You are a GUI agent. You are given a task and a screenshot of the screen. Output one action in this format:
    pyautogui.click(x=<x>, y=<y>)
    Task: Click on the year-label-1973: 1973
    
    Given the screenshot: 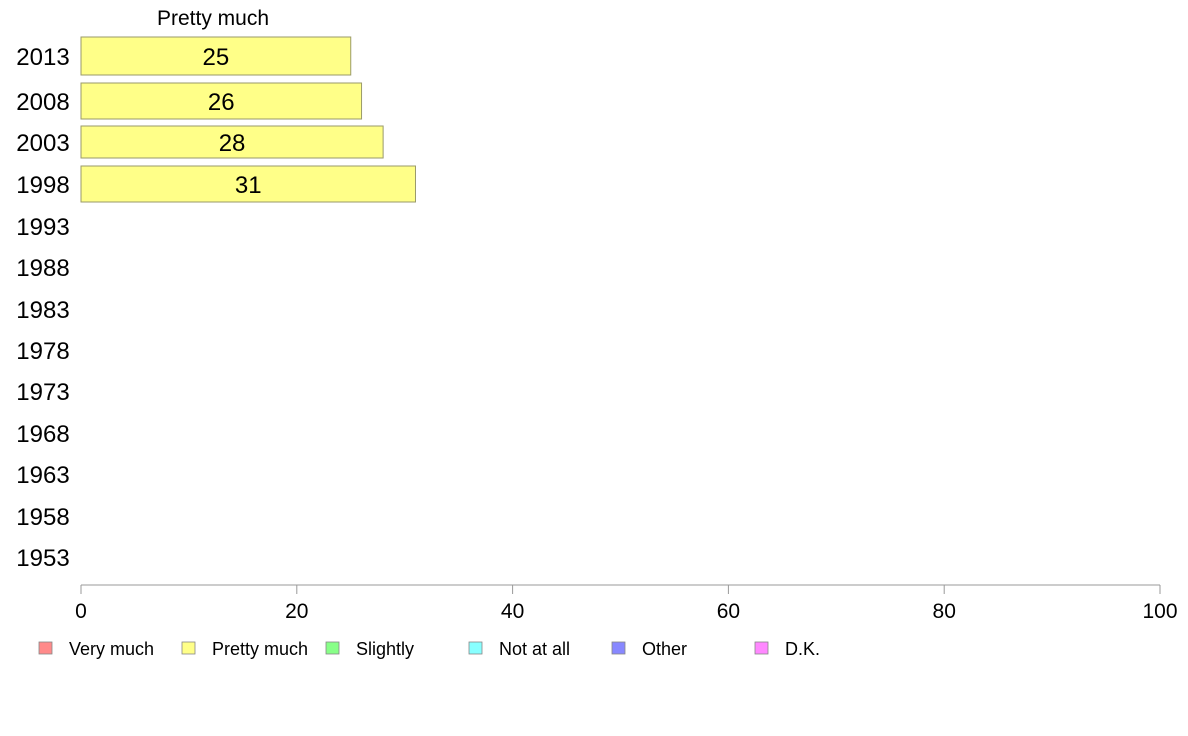 What is the action you would take?
    pyautogui.click(x=42, y=392)
    